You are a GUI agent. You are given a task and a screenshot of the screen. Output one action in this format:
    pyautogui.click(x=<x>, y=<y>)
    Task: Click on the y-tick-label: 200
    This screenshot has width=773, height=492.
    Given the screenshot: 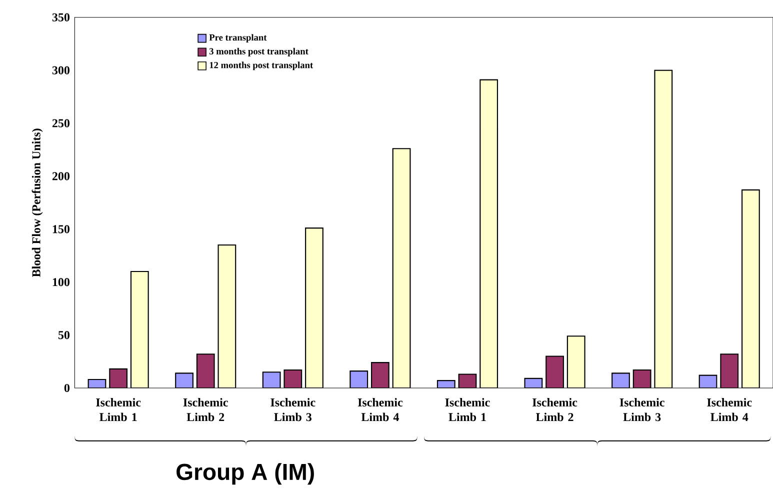 What is the action you would take?
    pyautogui.click(x=61, y=176)
    